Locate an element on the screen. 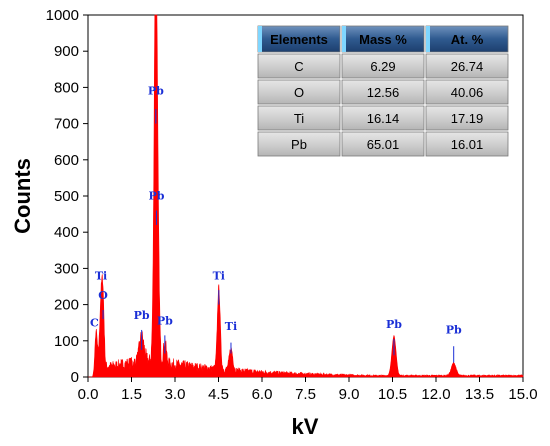  y-tick-label: 400 is located at coordinates (66, 232).